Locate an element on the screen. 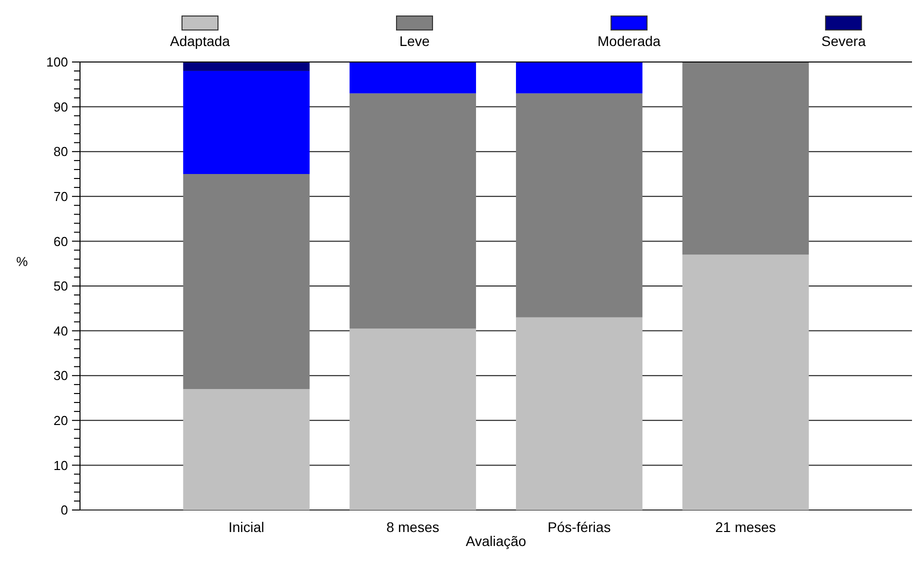  y-tick-label: 90 is located at coordinates (61, 106).